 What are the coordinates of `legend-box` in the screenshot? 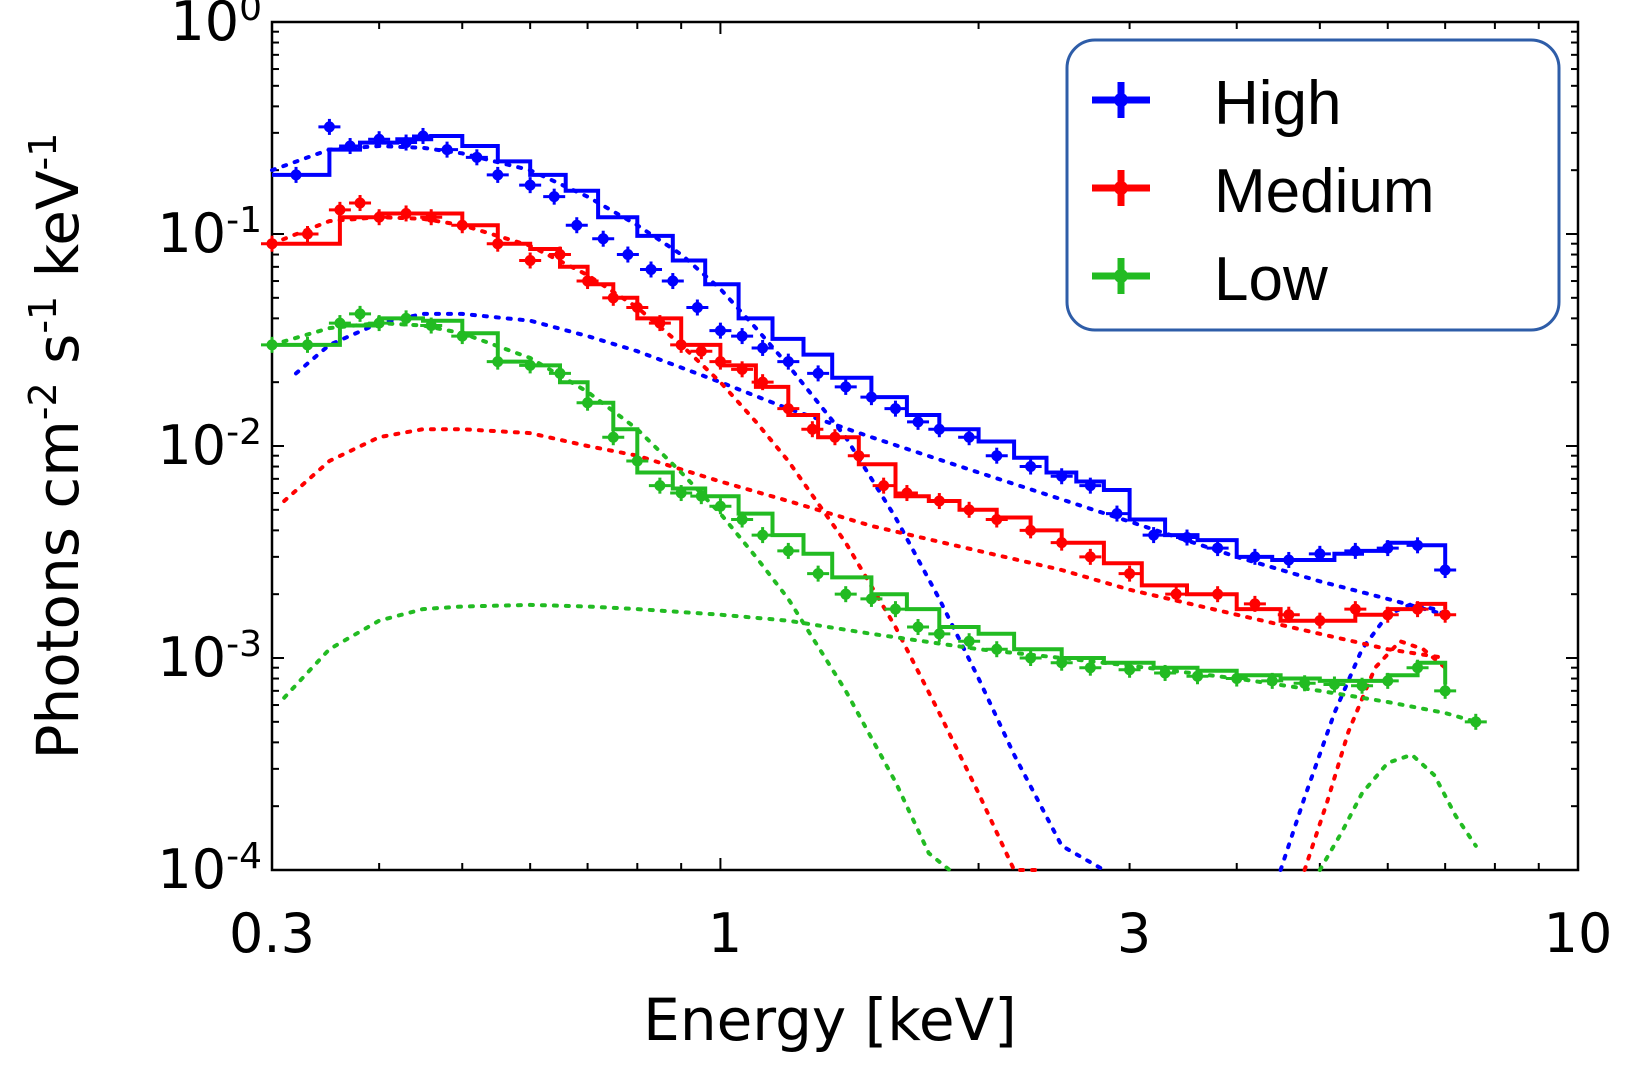 It's located at (1313, 185).